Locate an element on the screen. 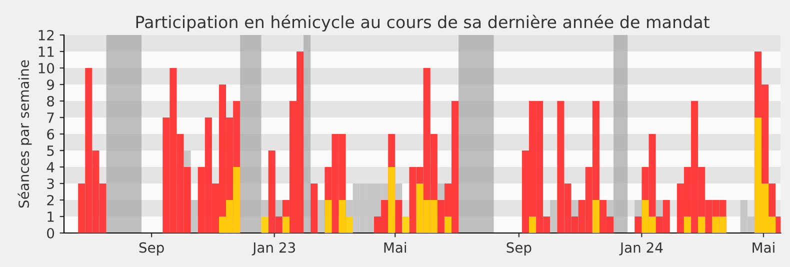 Image resolution: width=790 pixels, height=267 pixels. x-tick-label: Jan 24 is located at coordinates (641, 249).